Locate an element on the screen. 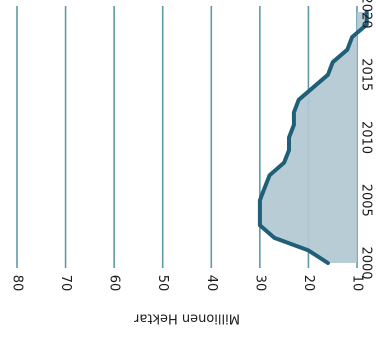  value-tick-50: 50 is located at coordinates (162, 283).